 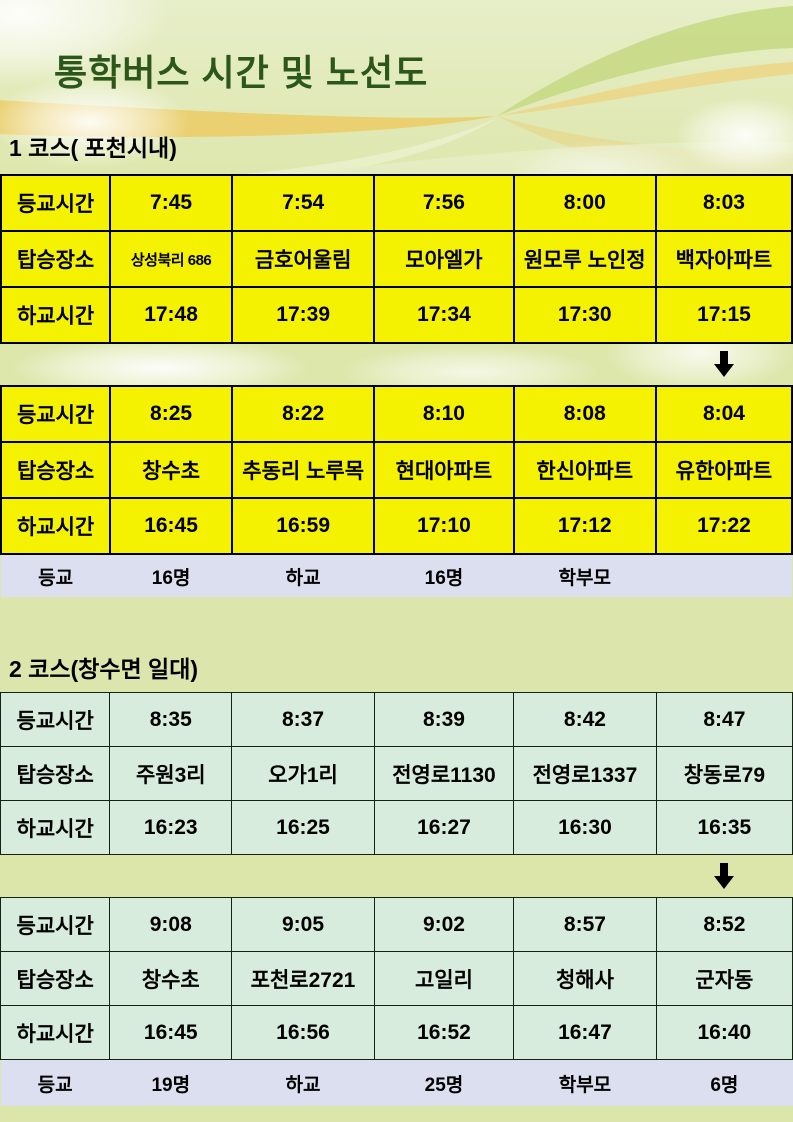 I want to click on board-time-cell: 8:35, so click(x=171, y=719).